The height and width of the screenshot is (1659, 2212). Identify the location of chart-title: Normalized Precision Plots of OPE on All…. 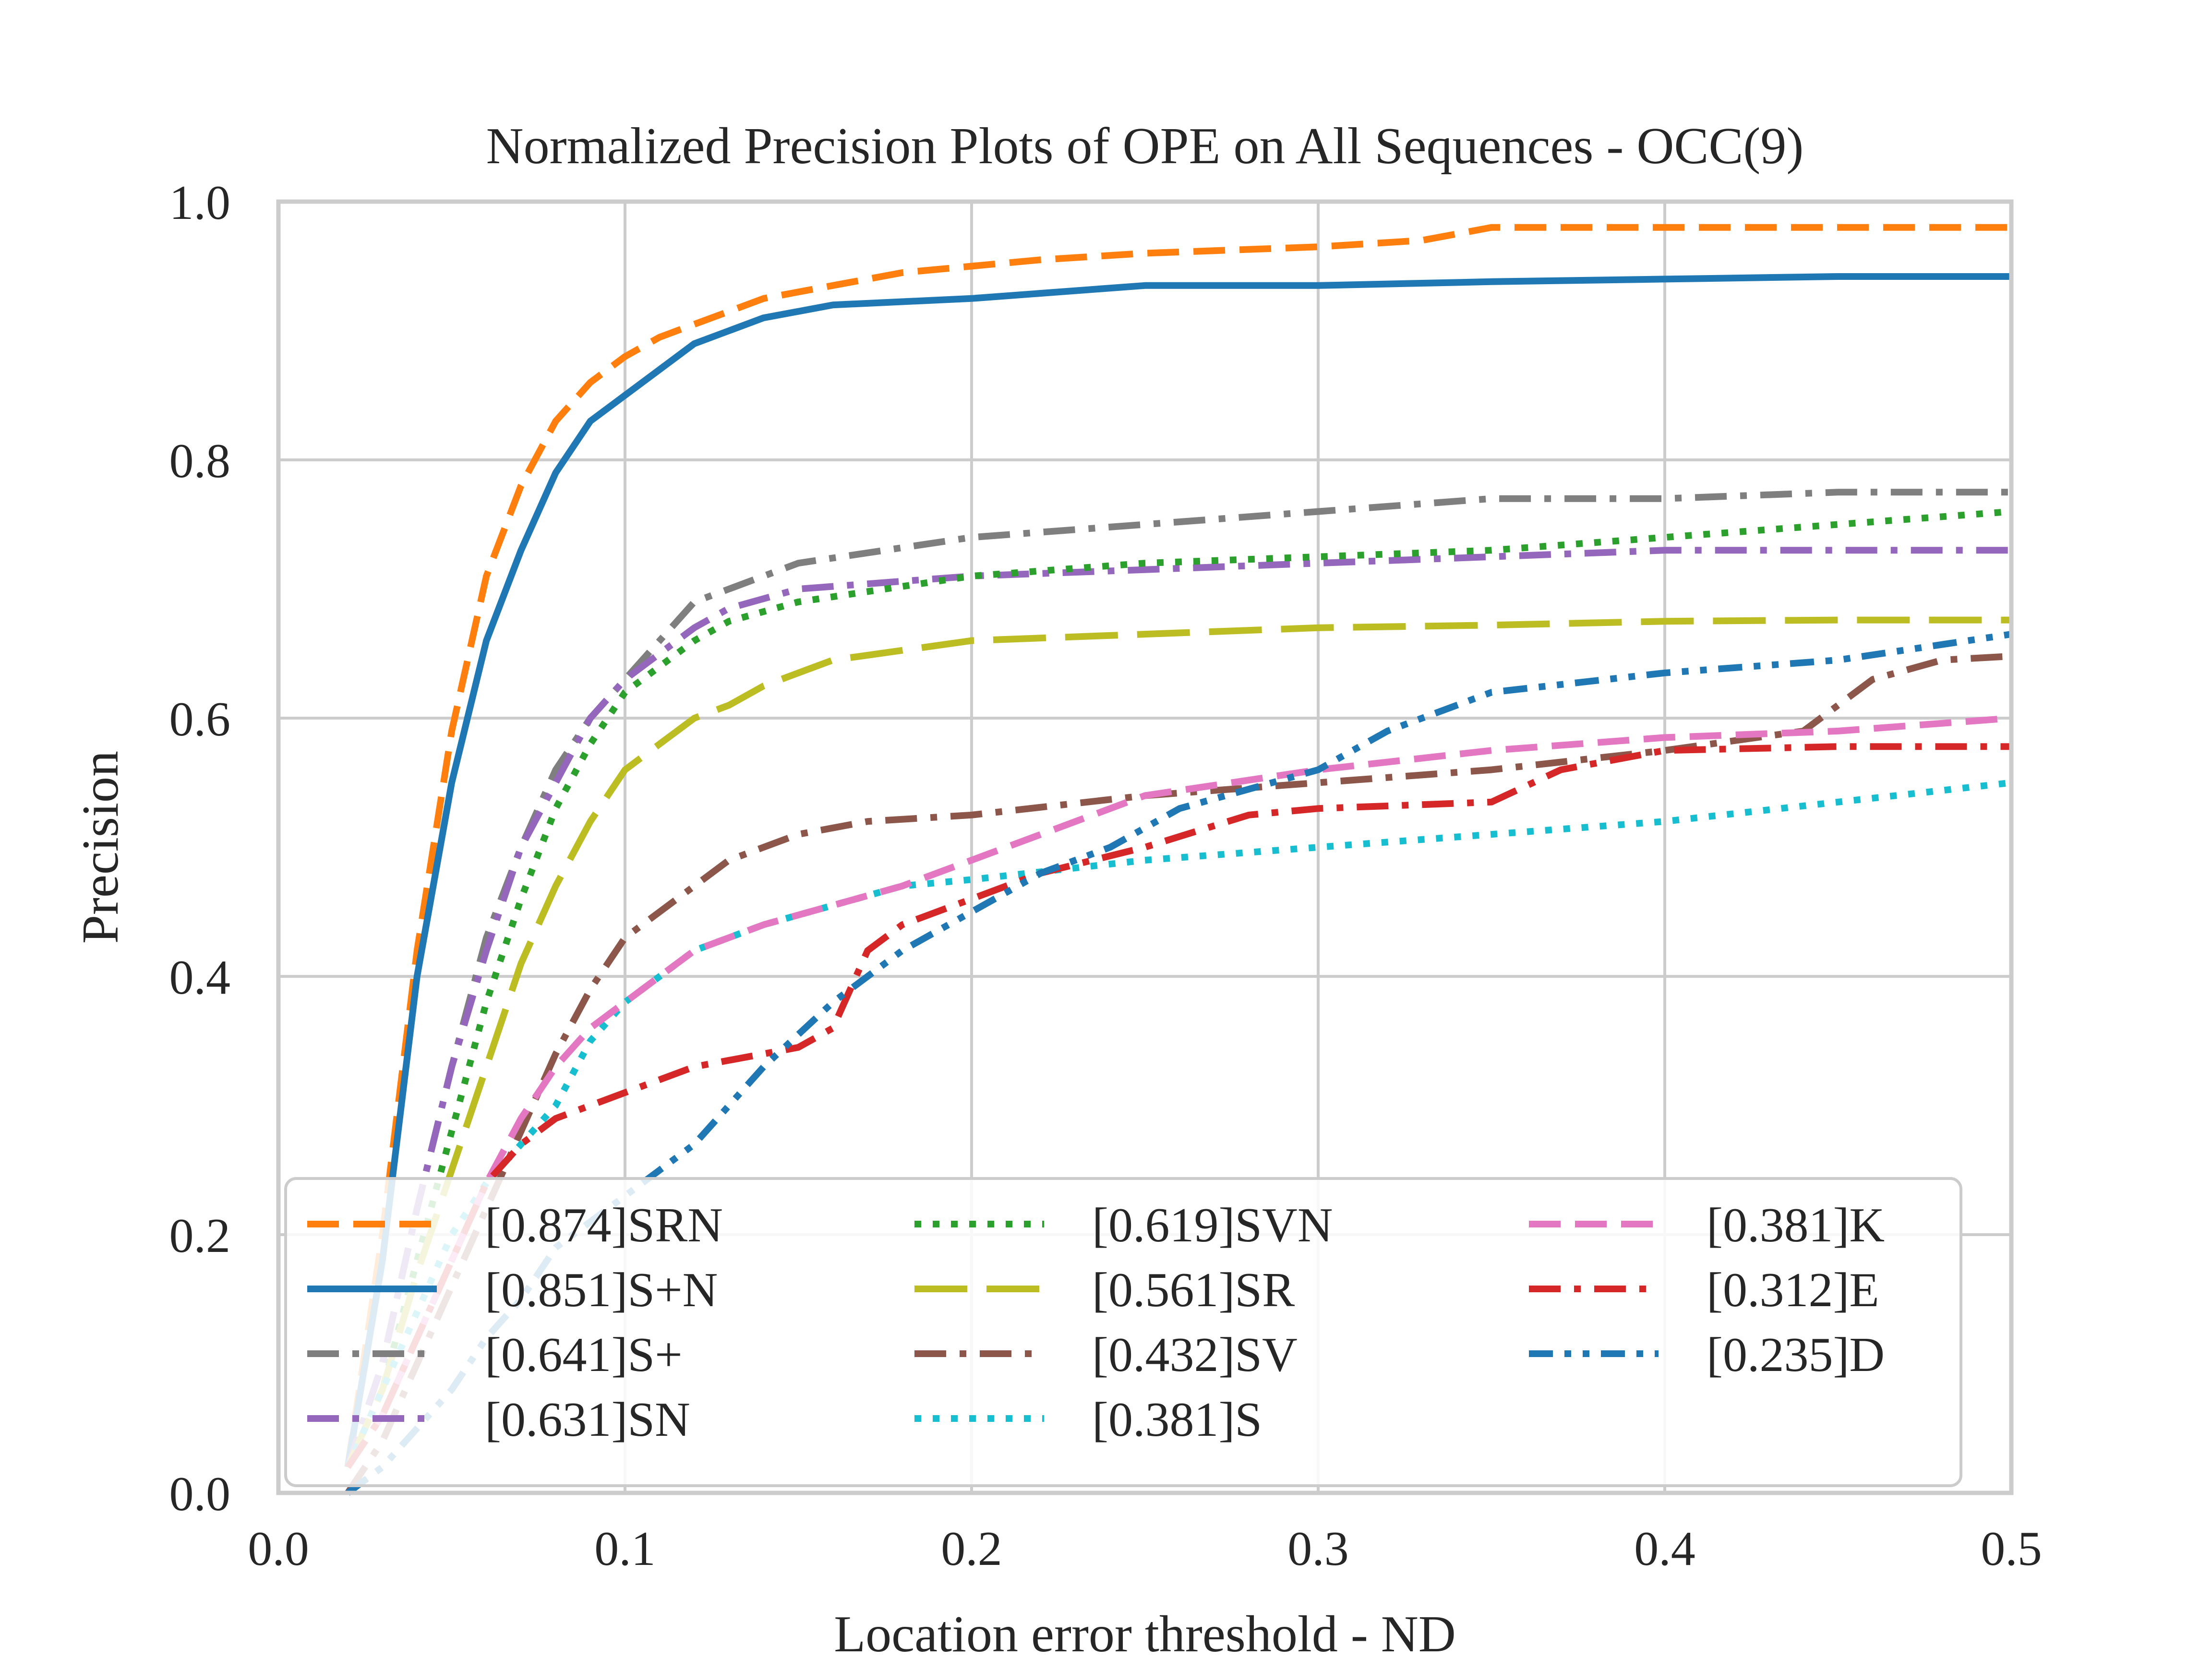
(1145, 146).